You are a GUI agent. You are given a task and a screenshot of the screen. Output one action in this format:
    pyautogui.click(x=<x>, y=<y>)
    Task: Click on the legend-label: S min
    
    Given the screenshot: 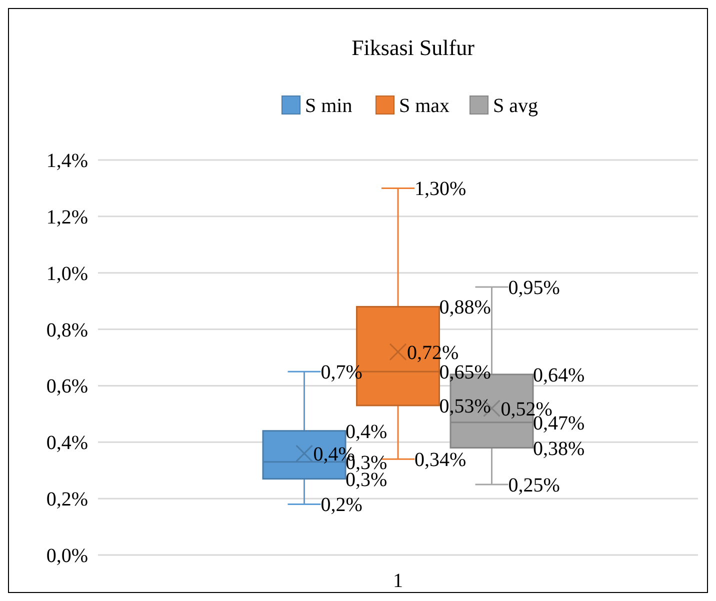 What is the action you would take?
    pyautogui.click(x=328, y=106)
    